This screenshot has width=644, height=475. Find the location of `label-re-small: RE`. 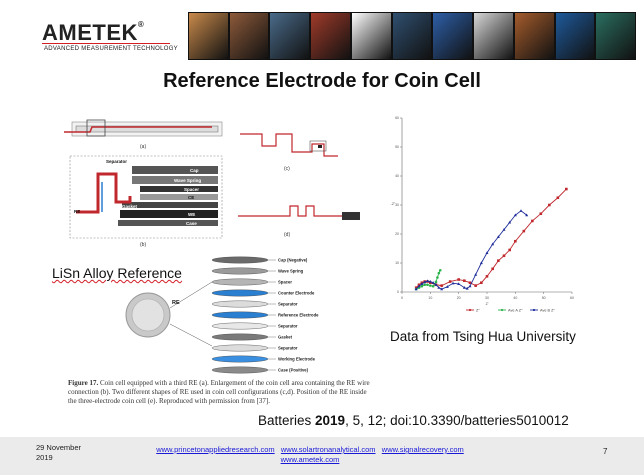

label-re-small: RE is located at coordinates (176, 303).